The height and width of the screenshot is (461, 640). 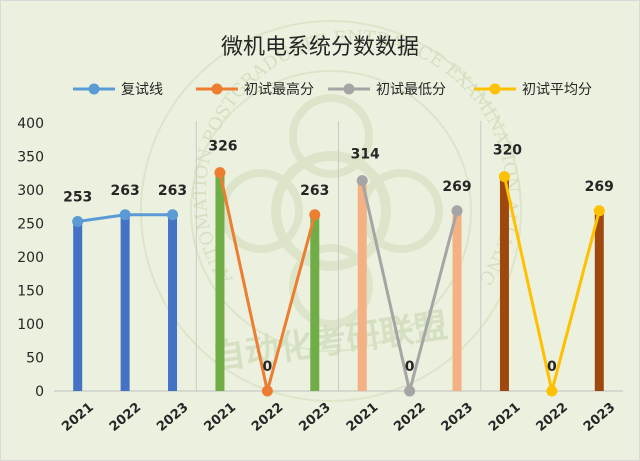 What do you see at coordinates (39, 392) in the screenshot?
I see `y-tick-label: 0` at bounding box center [39, 392].